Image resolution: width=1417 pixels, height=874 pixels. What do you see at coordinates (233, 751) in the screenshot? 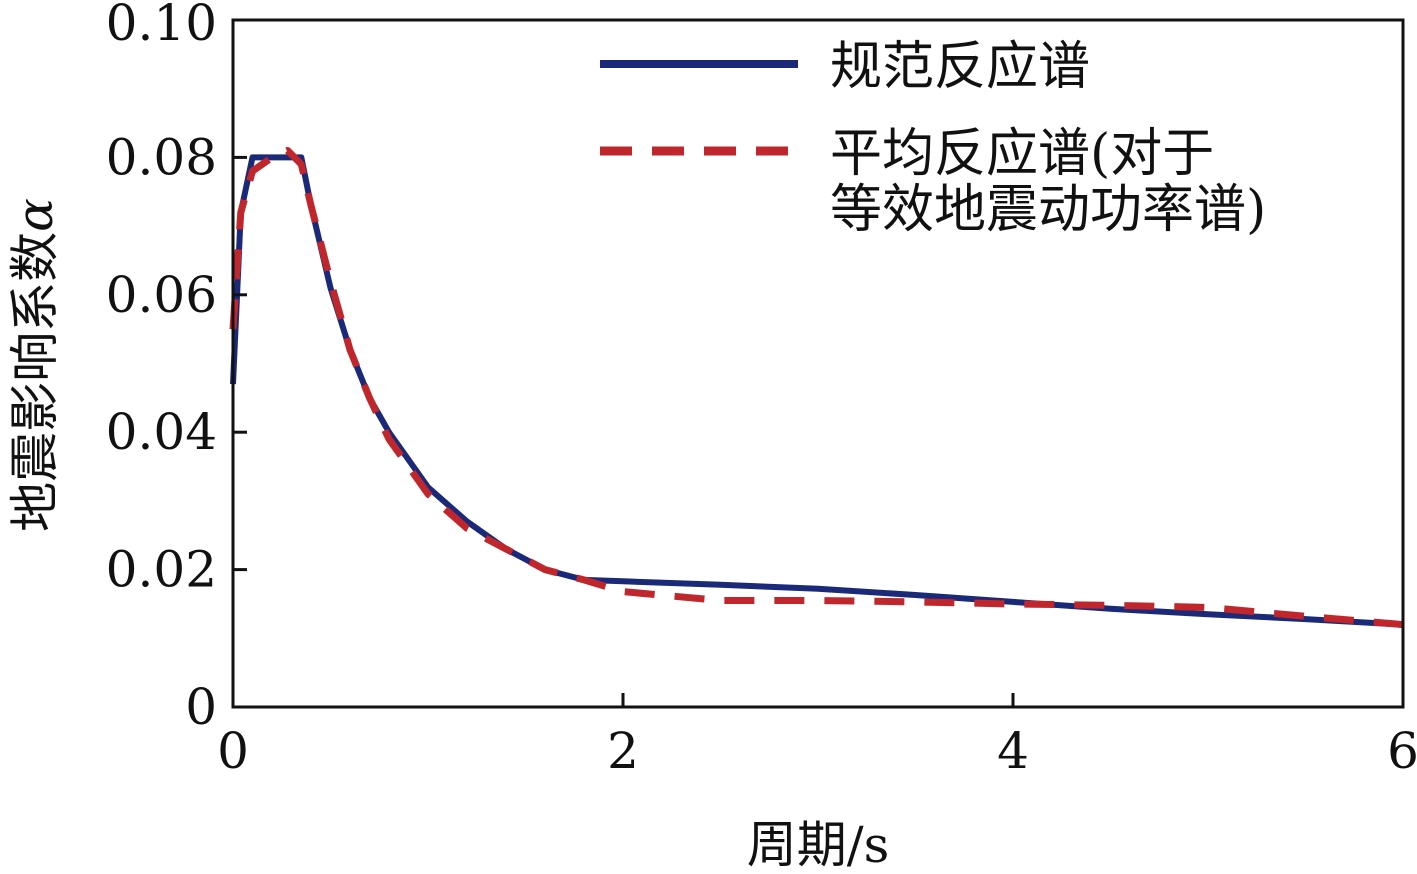
I see `x-tick-label: 0` at bounding box center [233, 751].